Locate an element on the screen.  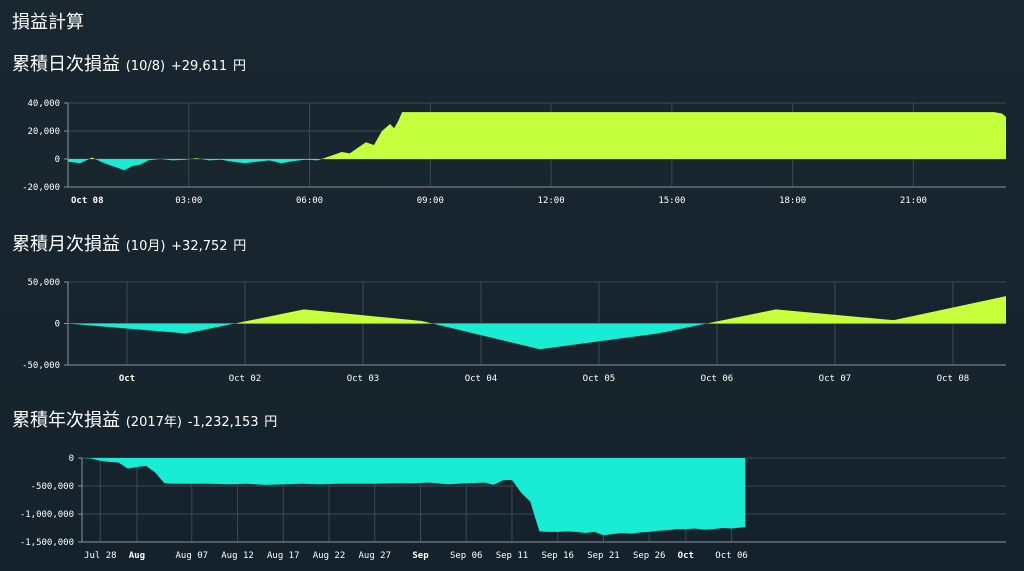
daily-x-tick-label: 15:00 is located at coordinates (671, 201).